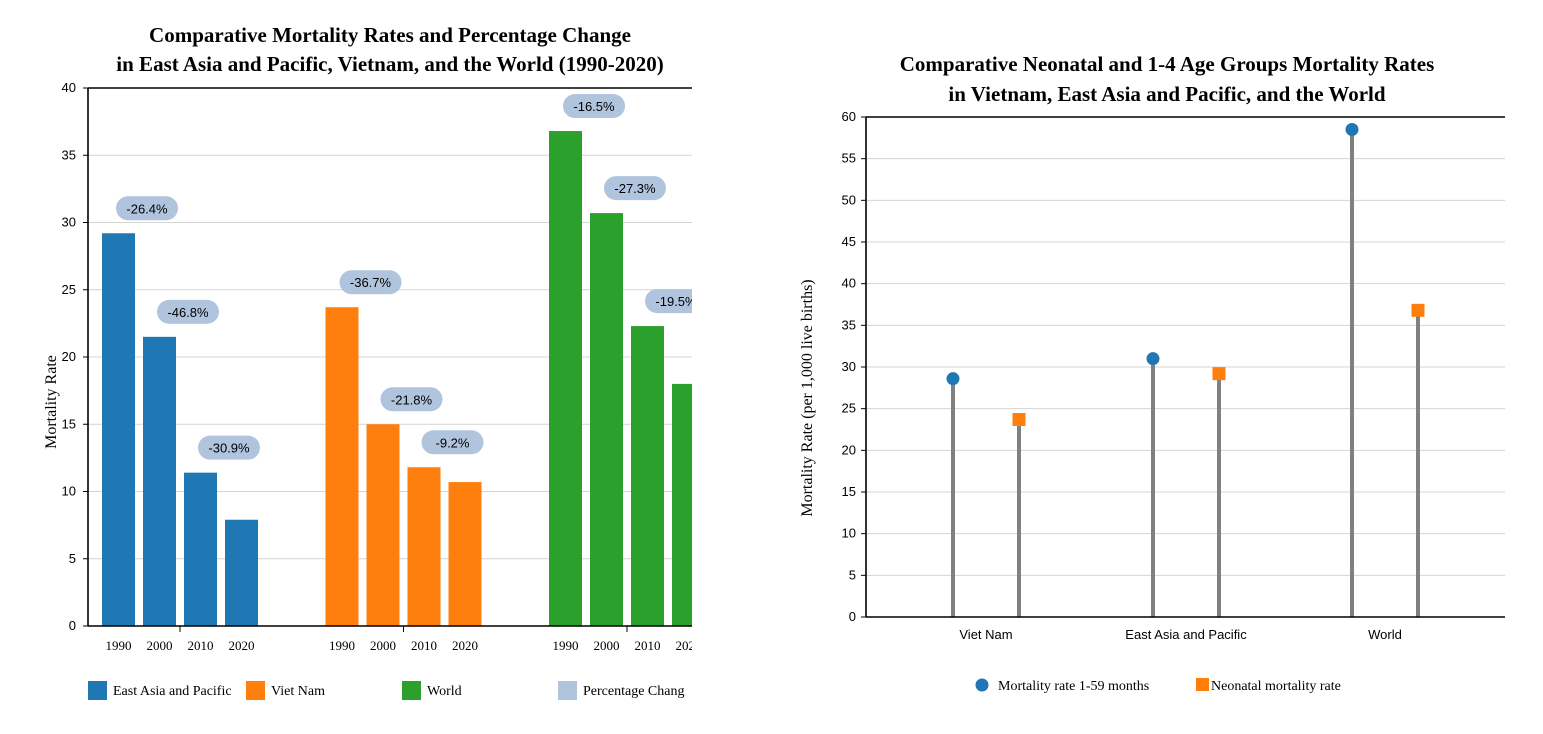  Describe the element at coordinates (69, 423) in the screenshot. I see `left-y-tick-label: 15` at that location.